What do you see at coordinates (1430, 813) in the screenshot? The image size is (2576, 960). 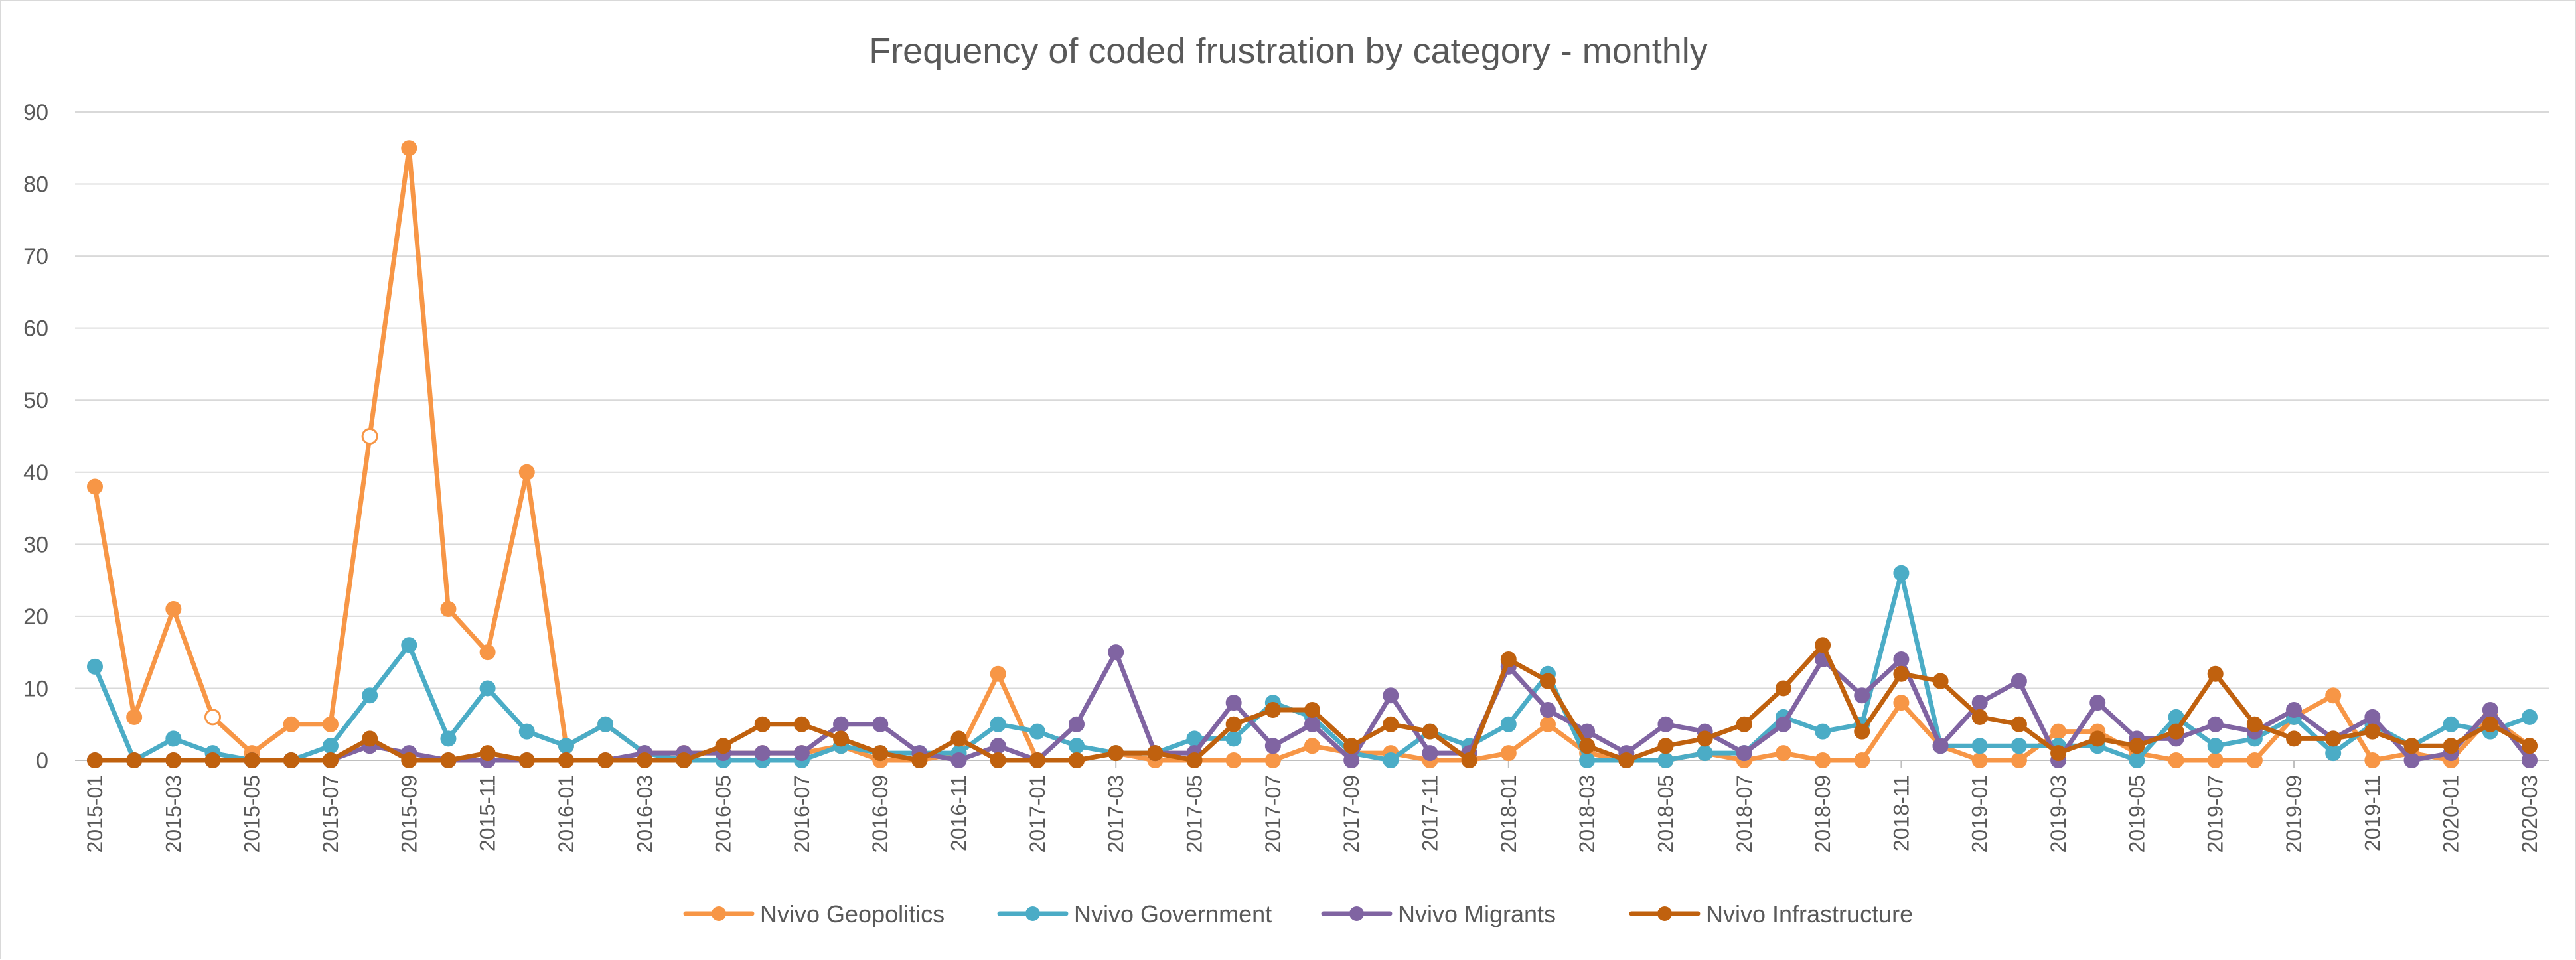 I see `x-tick-label: 2017-11` at bounding box center [1430, 813].